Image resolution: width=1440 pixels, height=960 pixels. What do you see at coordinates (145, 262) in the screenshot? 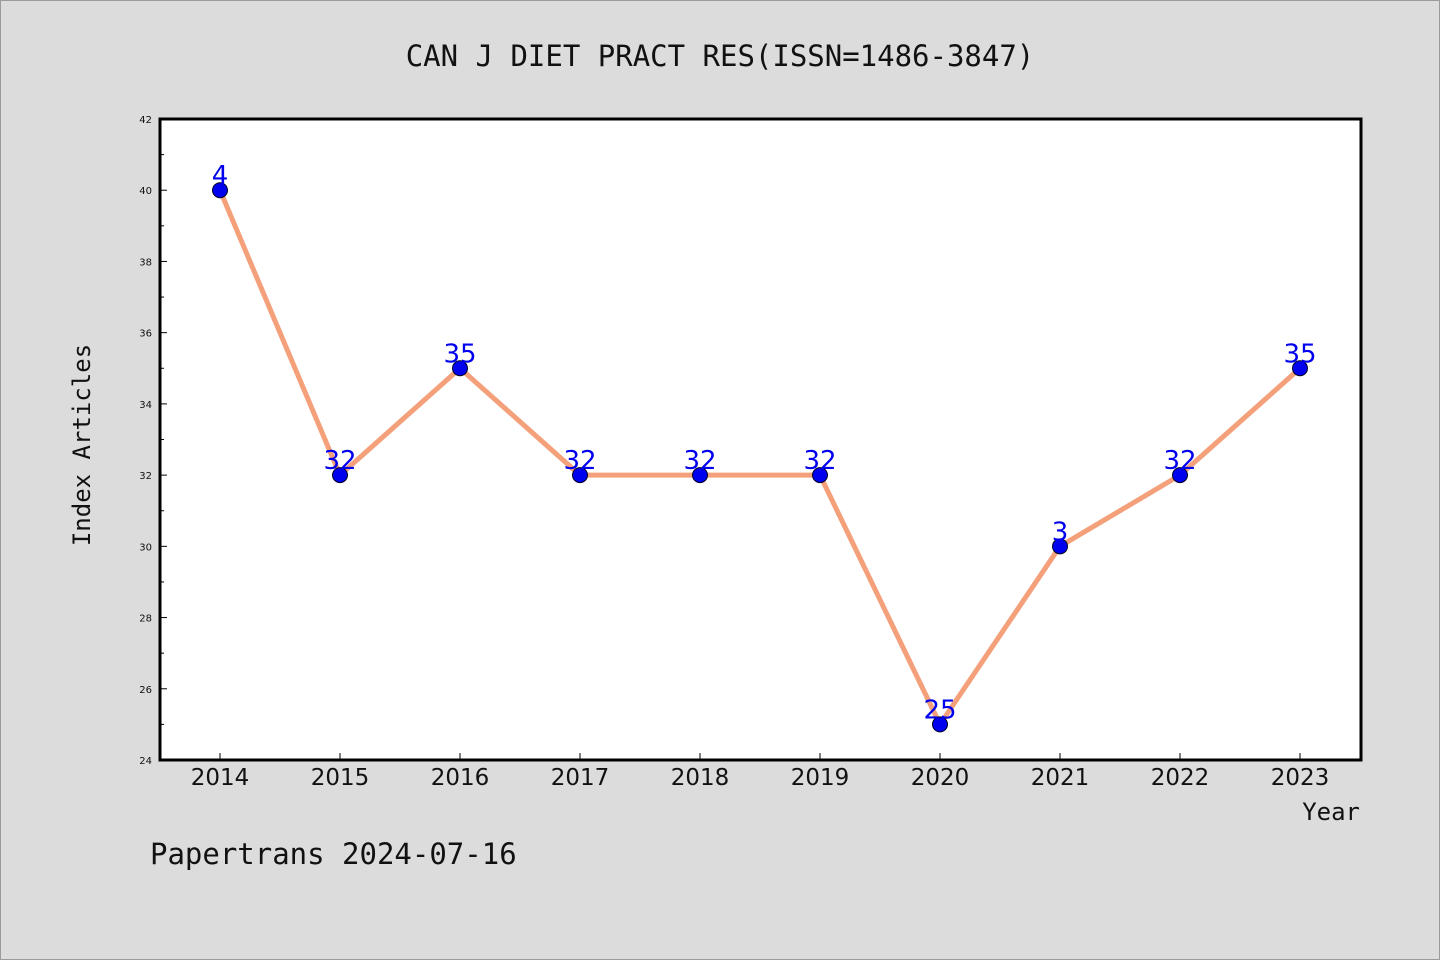
I see `y-tick-label: 38` at bounding box center [145, 262].